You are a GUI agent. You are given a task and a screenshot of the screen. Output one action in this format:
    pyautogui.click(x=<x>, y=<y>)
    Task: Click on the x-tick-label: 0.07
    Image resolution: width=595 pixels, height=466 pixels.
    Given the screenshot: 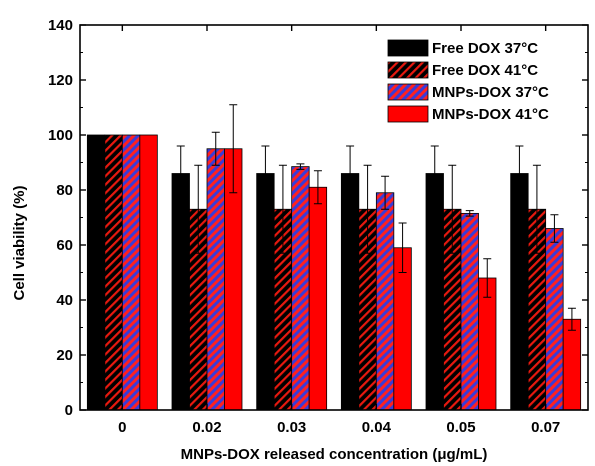 What is the action you would take?
    pyautogui.click(x=545, y=427)
    